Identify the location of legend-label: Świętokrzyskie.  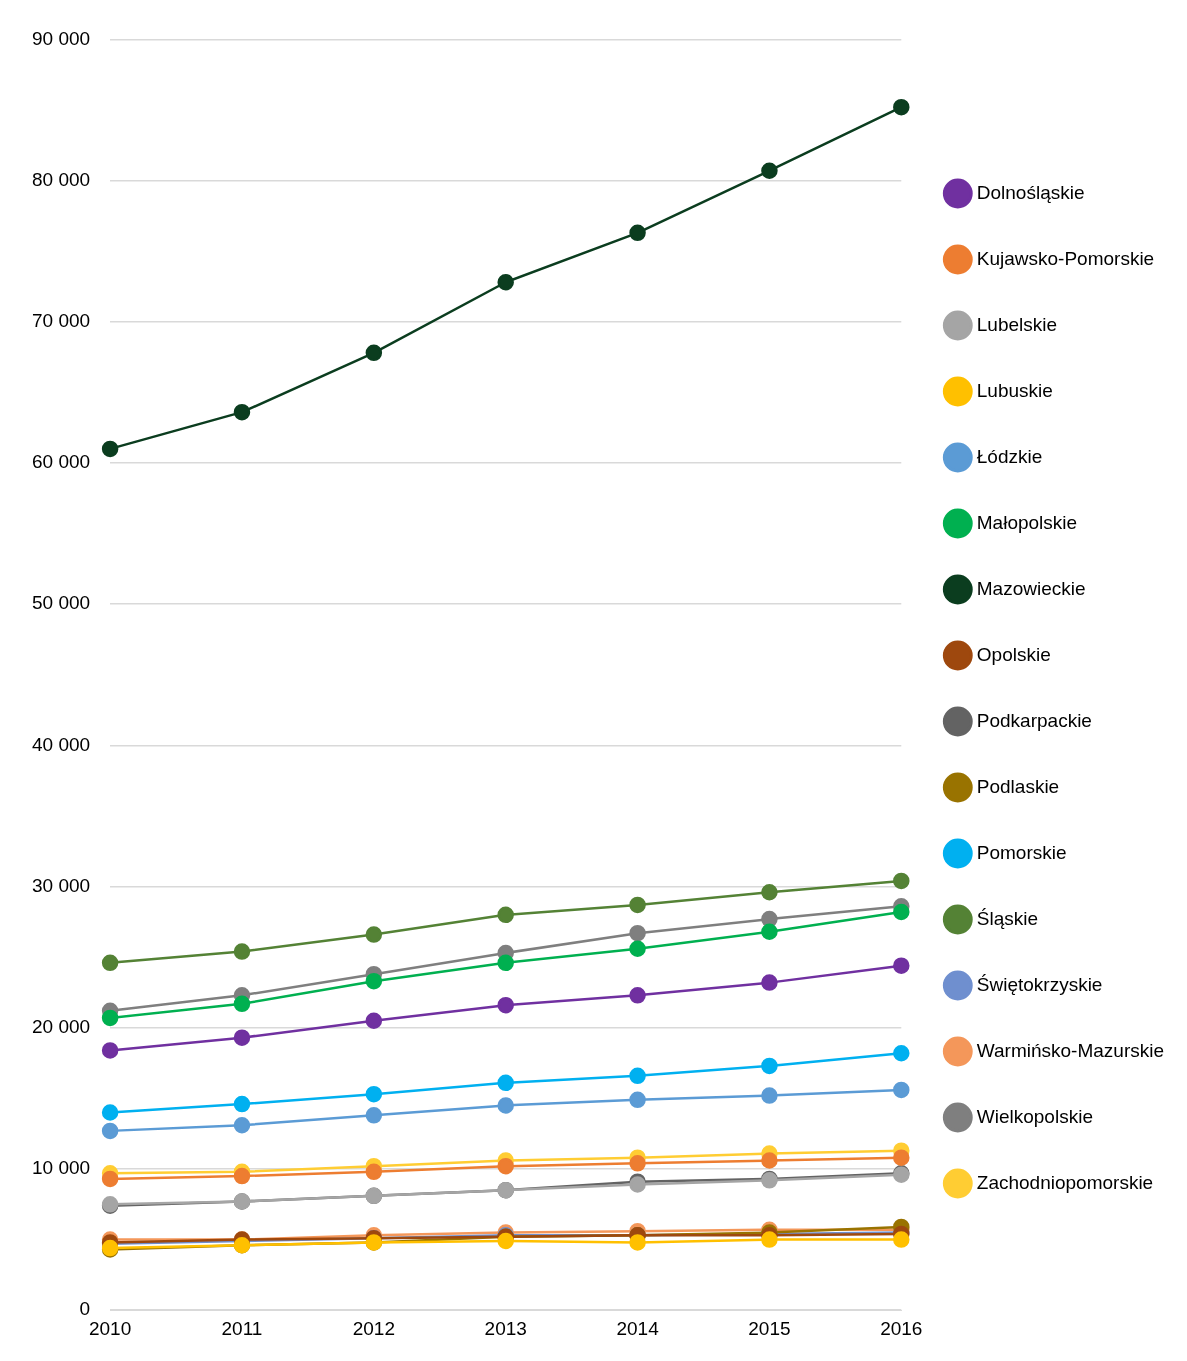
(1039, 984).